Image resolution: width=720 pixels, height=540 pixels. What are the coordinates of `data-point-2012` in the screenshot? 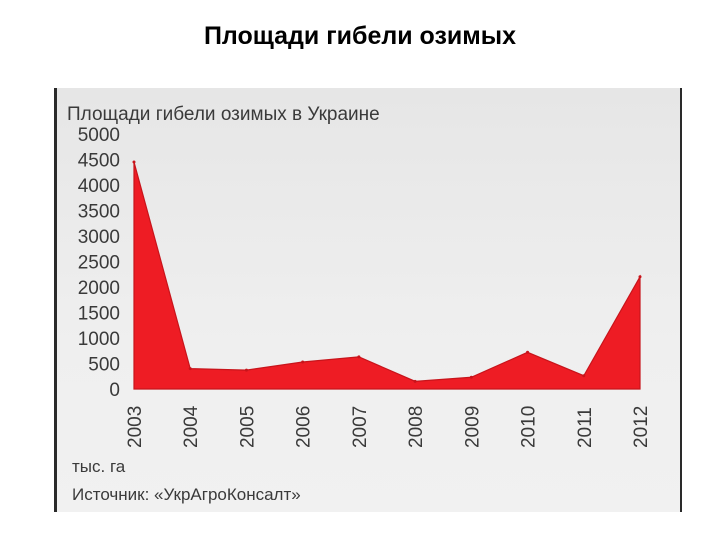 It's located at (640, 277).